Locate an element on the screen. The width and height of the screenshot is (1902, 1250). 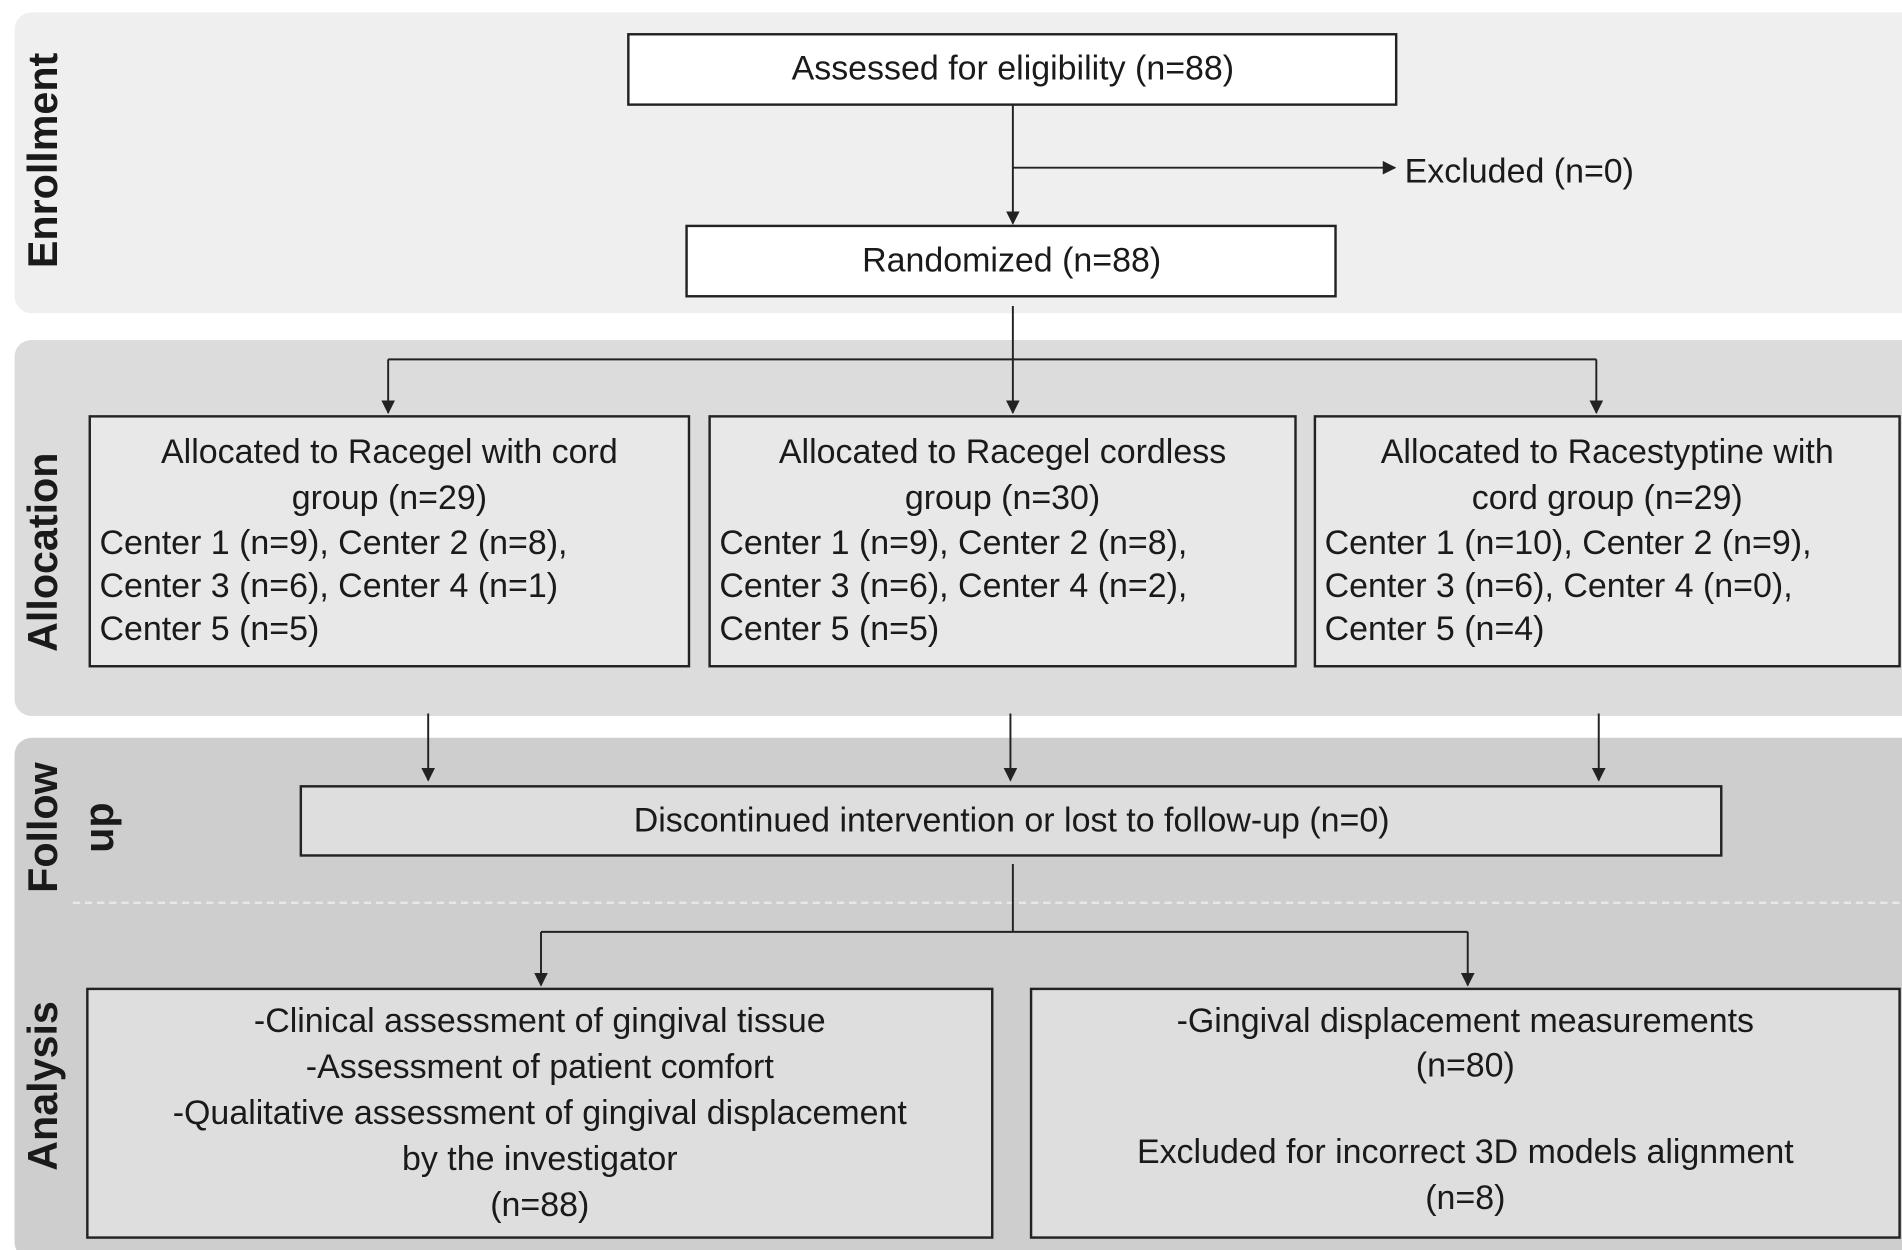
randomized-box is located at coordinates (1011, 261).